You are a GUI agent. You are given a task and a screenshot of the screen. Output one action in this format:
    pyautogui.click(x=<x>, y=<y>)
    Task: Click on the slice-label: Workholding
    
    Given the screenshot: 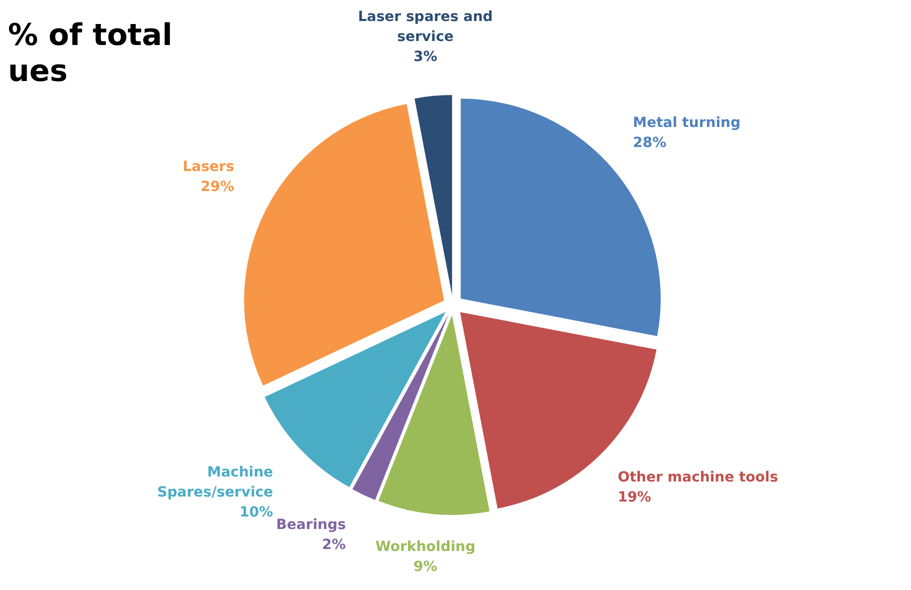 What is the action you would take?
    pyautogui.click(x=425, y=546)
    